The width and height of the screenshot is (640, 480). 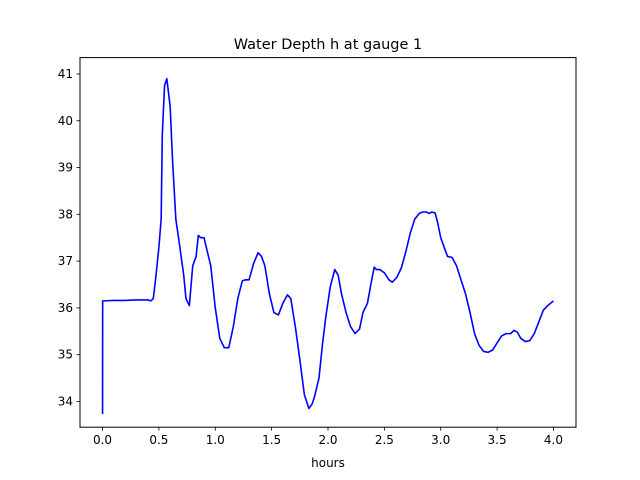 I want to click on y-axis-ticks: 34 35 36 37 38 39 40 41, so click(x=69, y=237).